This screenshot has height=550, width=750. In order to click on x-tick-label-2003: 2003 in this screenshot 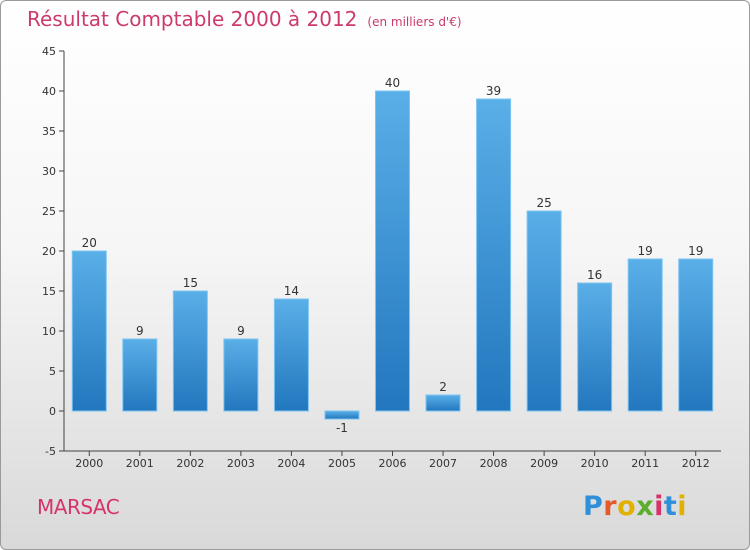, I will do `click(241, 463)`.